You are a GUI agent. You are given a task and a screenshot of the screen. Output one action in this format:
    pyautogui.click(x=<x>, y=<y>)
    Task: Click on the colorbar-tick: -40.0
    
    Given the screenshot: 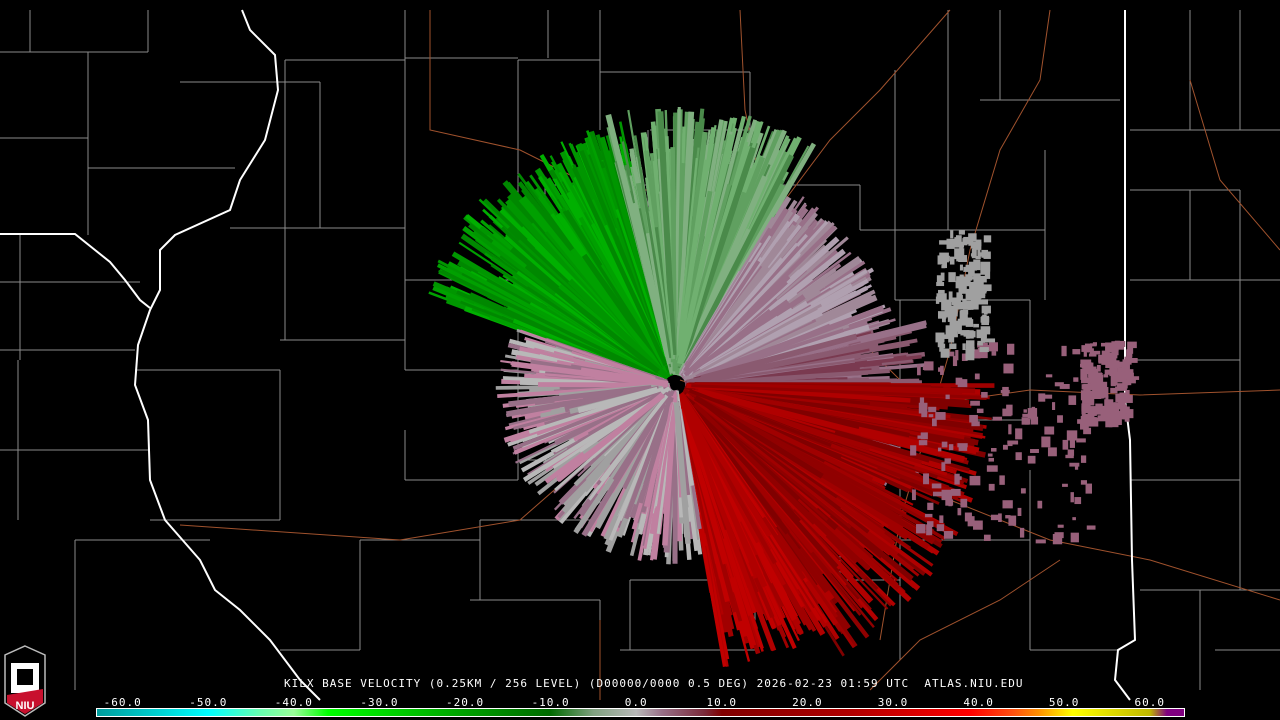 What is the action you would take?
    pyautogui.click(x=293, y=702)
    